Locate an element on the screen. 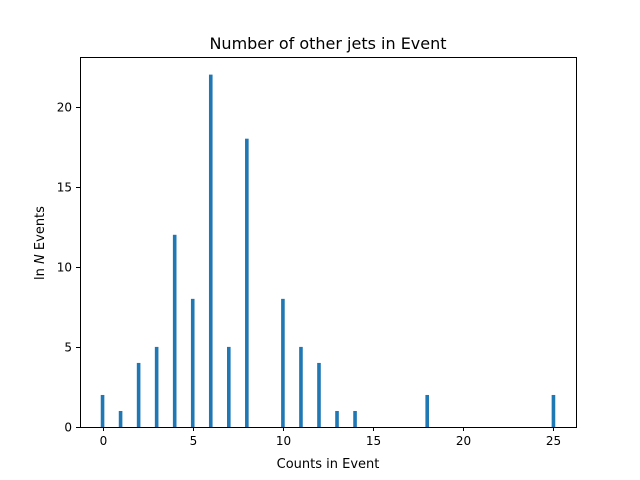 The image size is (640, 480). x-axis-ticks: 0 5 10 15 20 25 is located at coordinates (330, 437).